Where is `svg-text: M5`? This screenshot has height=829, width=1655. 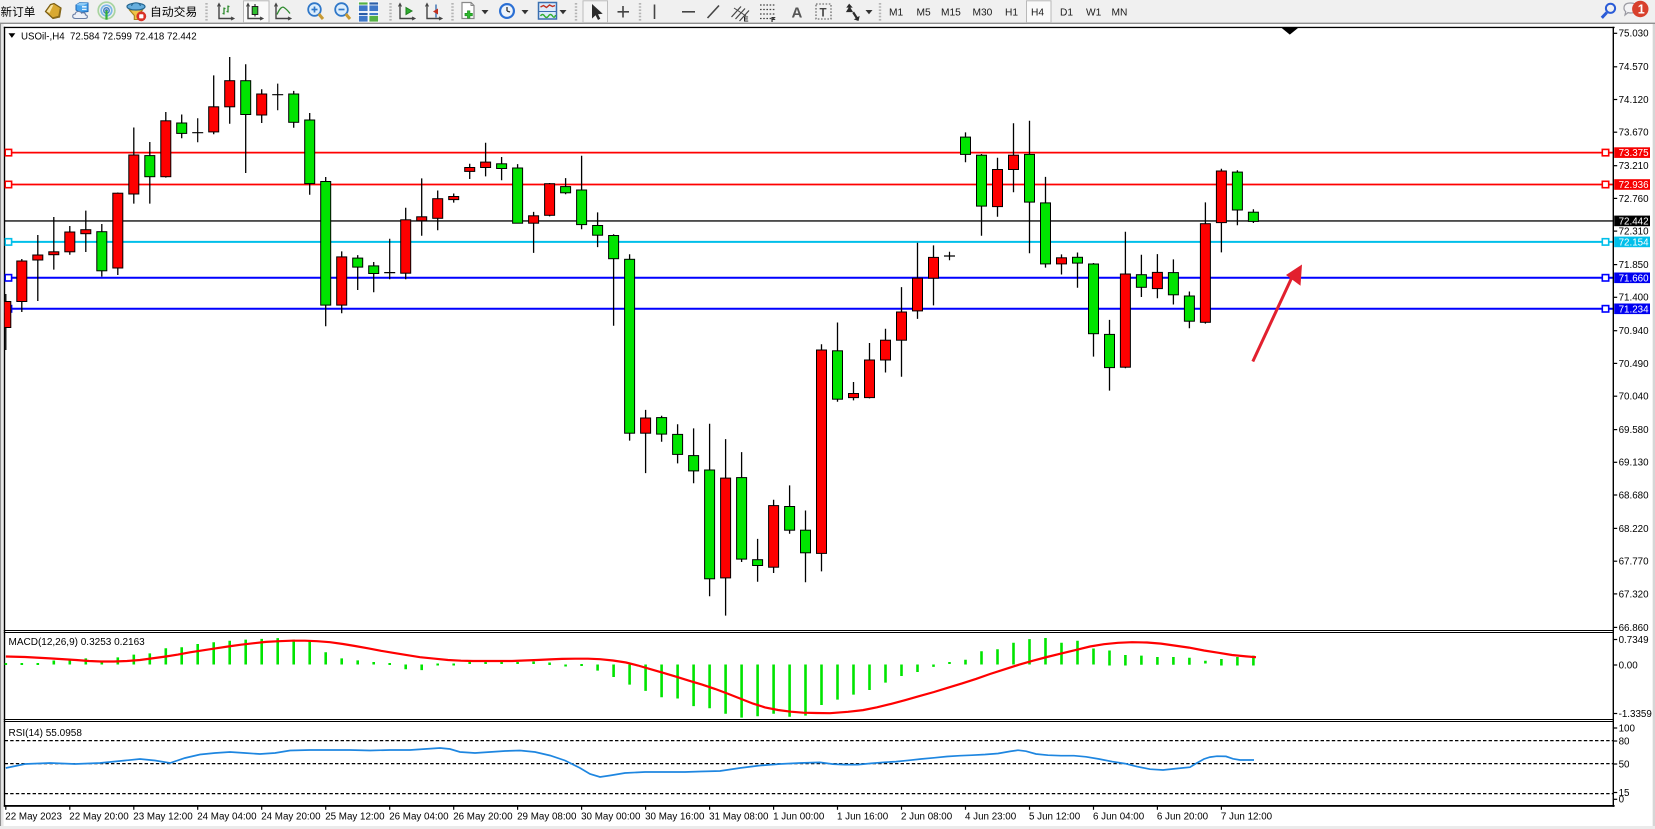 svg-text: M5 is located at coordinates (924, 13).